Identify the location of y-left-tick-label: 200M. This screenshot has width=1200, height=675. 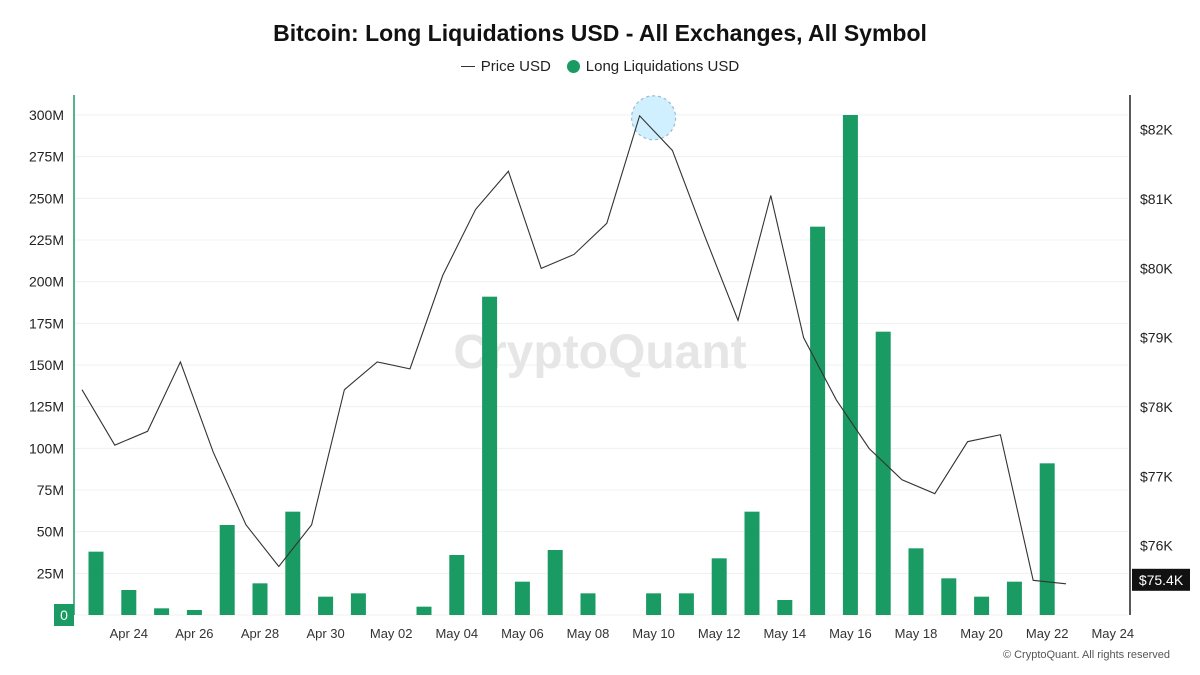
(46, 282).